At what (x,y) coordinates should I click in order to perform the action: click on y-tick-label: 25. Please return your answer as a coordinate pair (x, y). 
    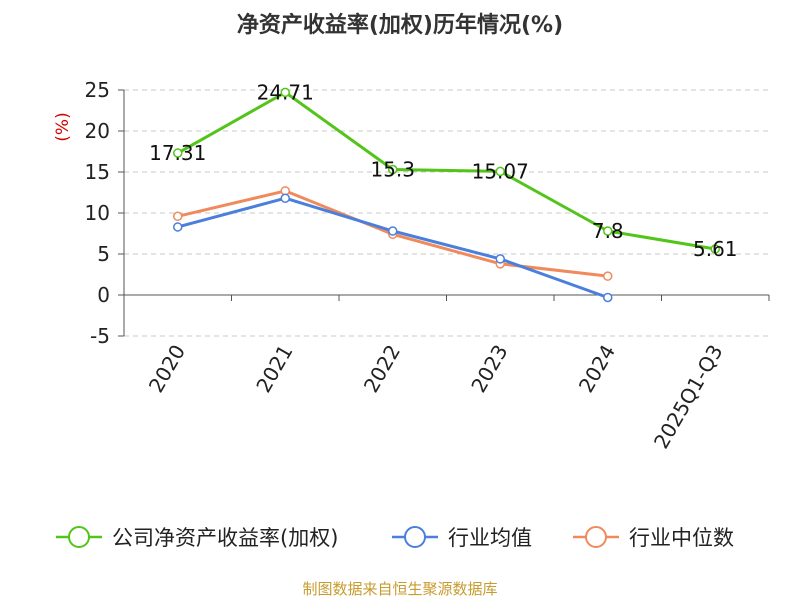
    Looking at the image, I should click on (97, 90).